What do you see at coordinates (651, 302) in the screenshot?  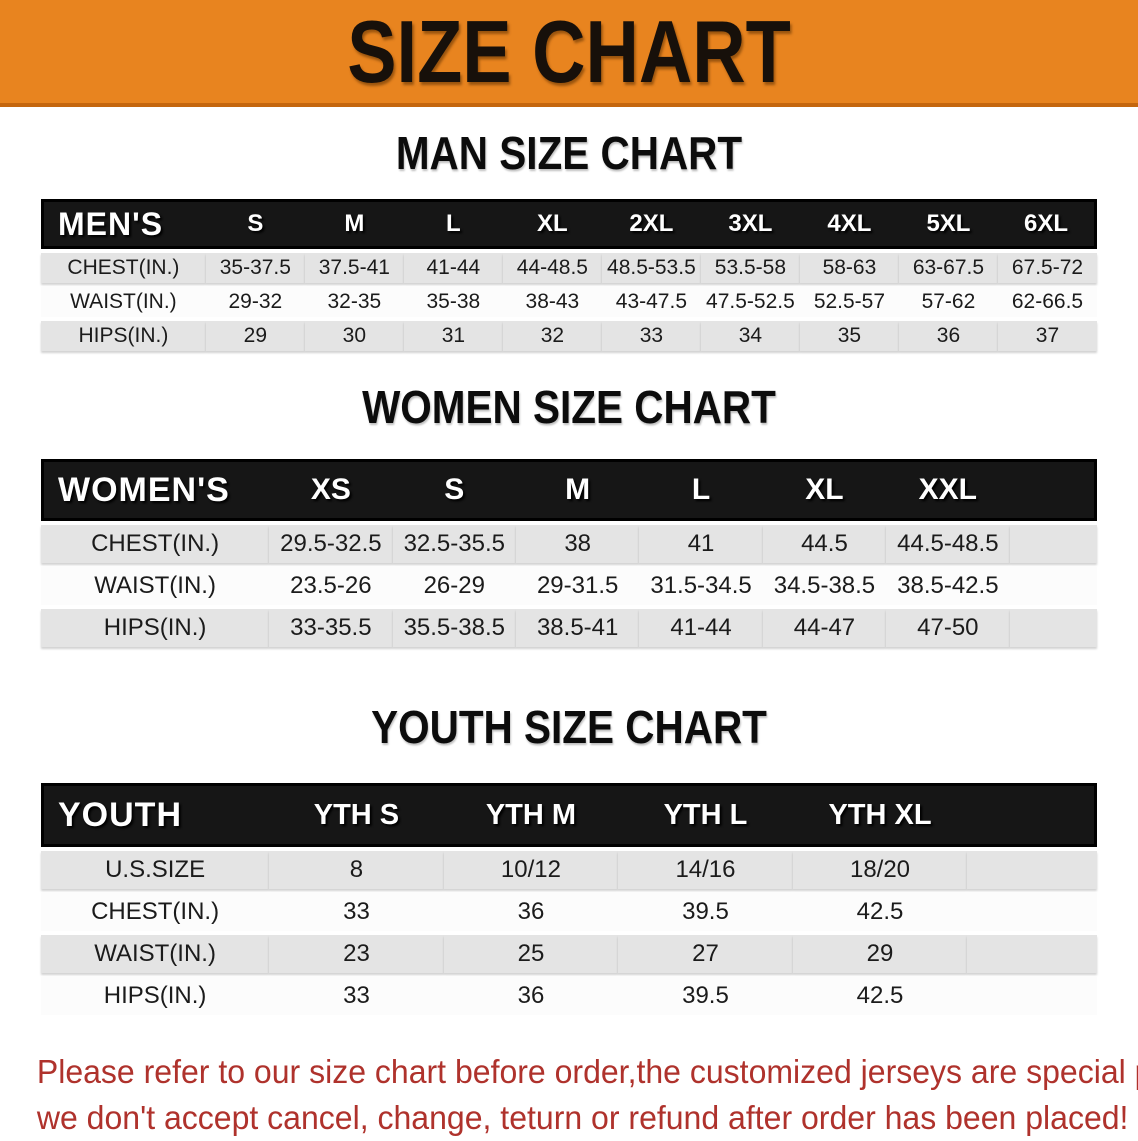 I see `measurement-value: 43-47.5` at bounding box center [651, 302].